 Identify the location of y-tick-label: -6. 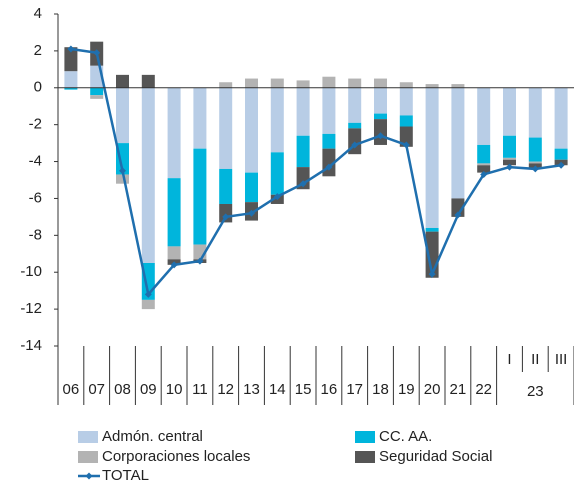
(35, 197).